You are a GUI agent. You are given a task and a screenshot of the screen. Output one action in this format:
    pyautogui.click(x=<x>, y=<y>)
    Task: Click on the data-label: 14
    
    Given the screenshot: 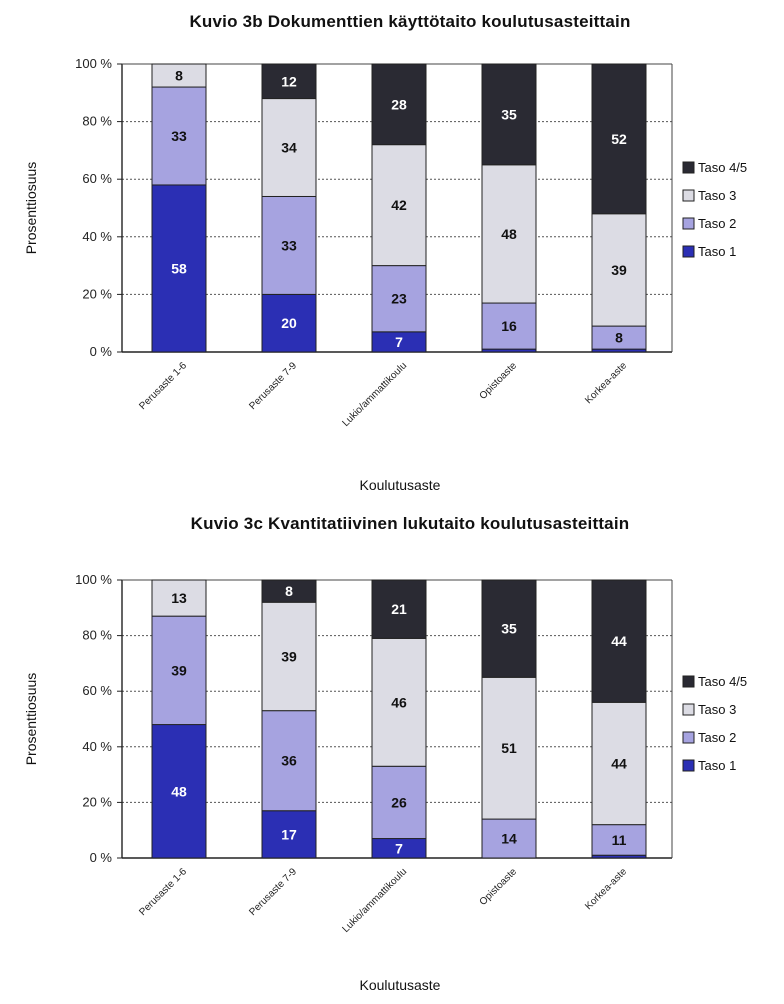 What is the action you would take?
    pyautogui.click(x=509, y=839)
    